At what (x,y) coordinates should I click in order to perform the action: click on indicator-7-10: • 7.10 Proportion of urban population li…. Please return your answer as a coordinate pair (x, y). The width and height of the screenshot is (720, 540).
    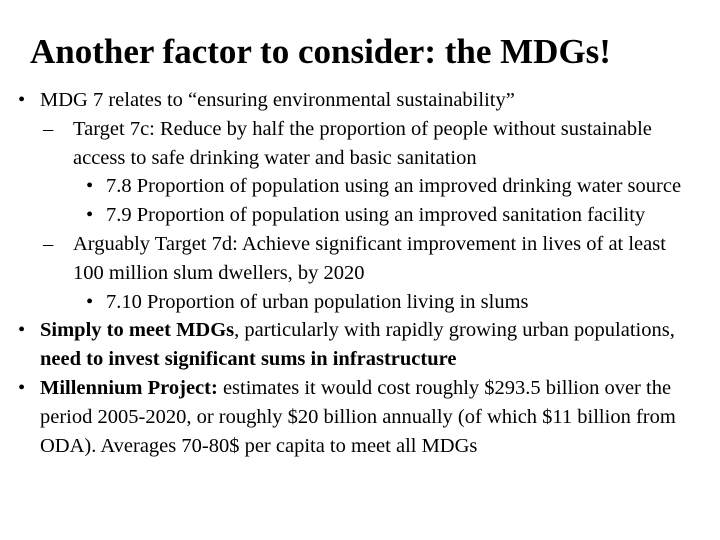
    Looking at the image, I should click on (360, 302).